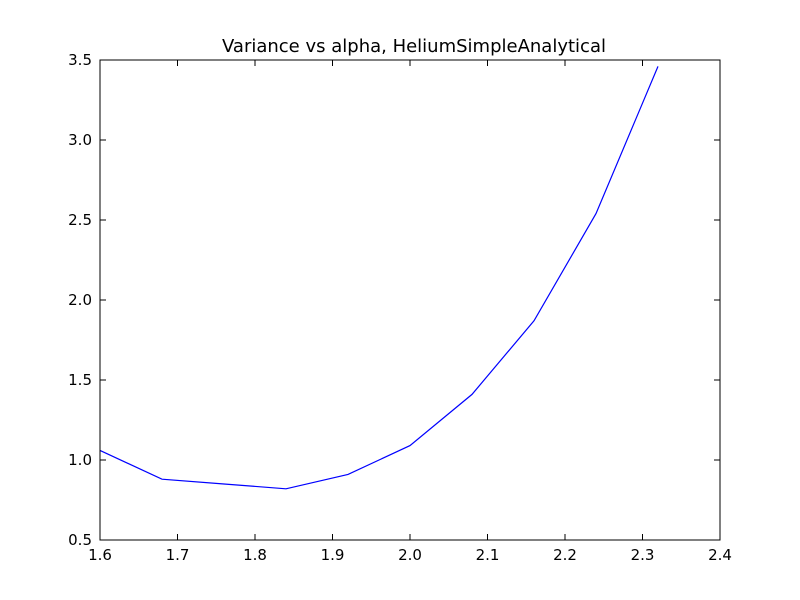 Image resolution: width=800 pixels, height=600 pixels. I want to click on y-tick-label-3: 2.0, so click(80, 300).